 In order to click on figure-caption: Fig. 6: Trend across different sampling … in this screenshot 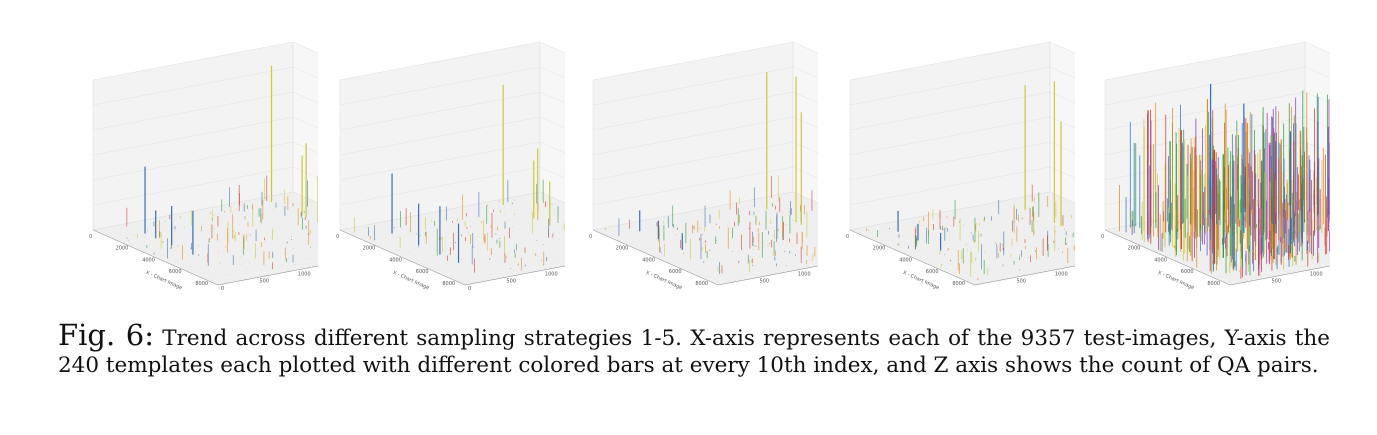, I will do `click(694, 350)`.